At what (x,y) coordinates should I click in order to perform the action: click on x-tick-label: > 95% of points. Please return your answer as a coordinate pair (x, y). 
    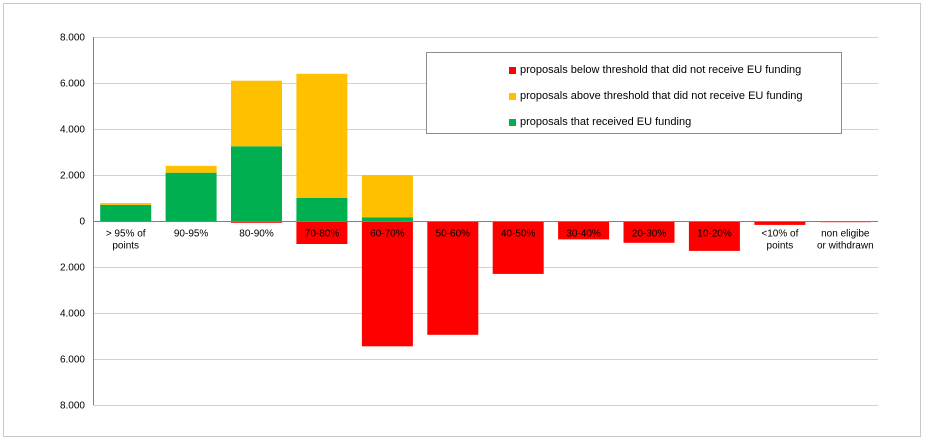
    Looking at the image, I should click on (126, 240).